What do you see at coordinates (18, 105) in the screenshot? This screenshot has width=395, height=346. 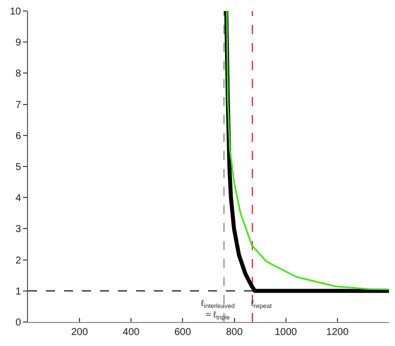 I see `y-tick-label: 7` at bounding box center [18, 105].